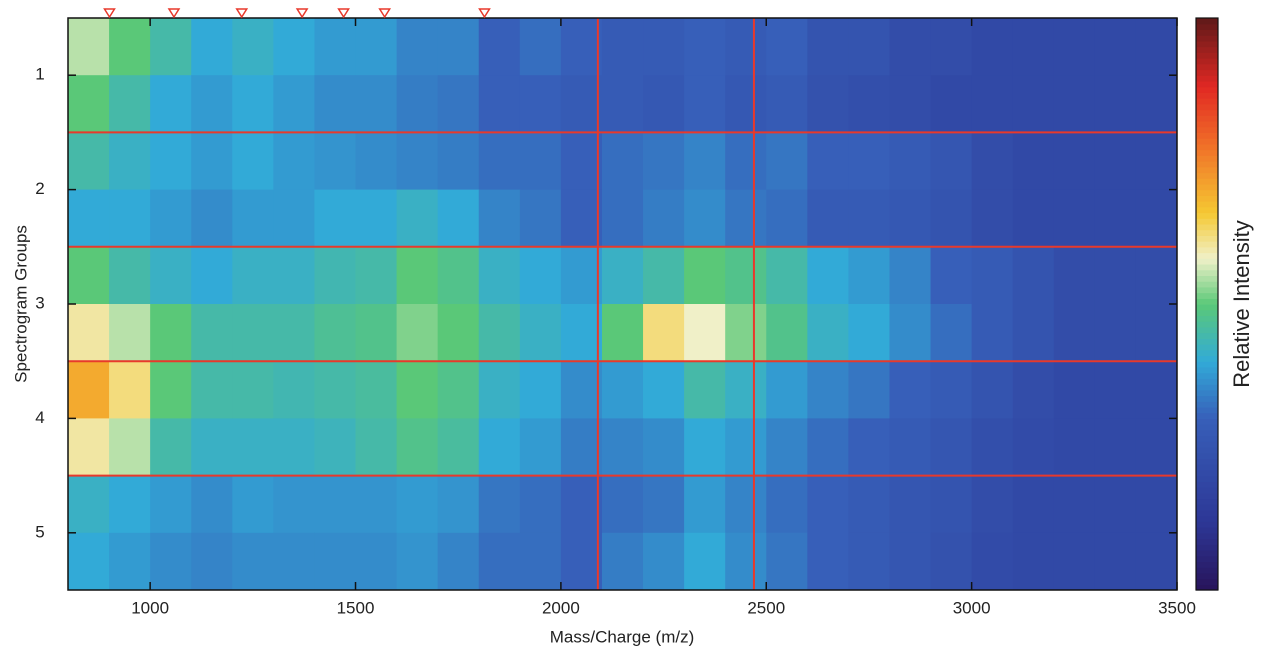 Image resolution: width=1263 pixels, height=659 pixels. Describe the element at coordinates (39, 302) in the screenshot. I see `y-tick-label: 3` at that location.